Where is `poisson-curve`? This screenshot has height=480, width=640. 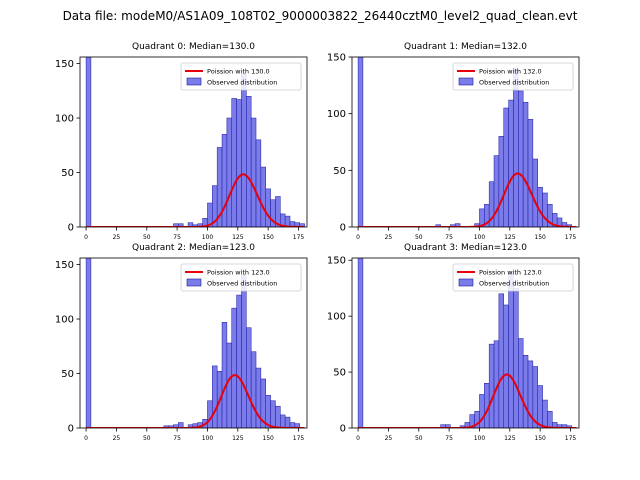 poisson-curve is located at coordinates (195, 401).